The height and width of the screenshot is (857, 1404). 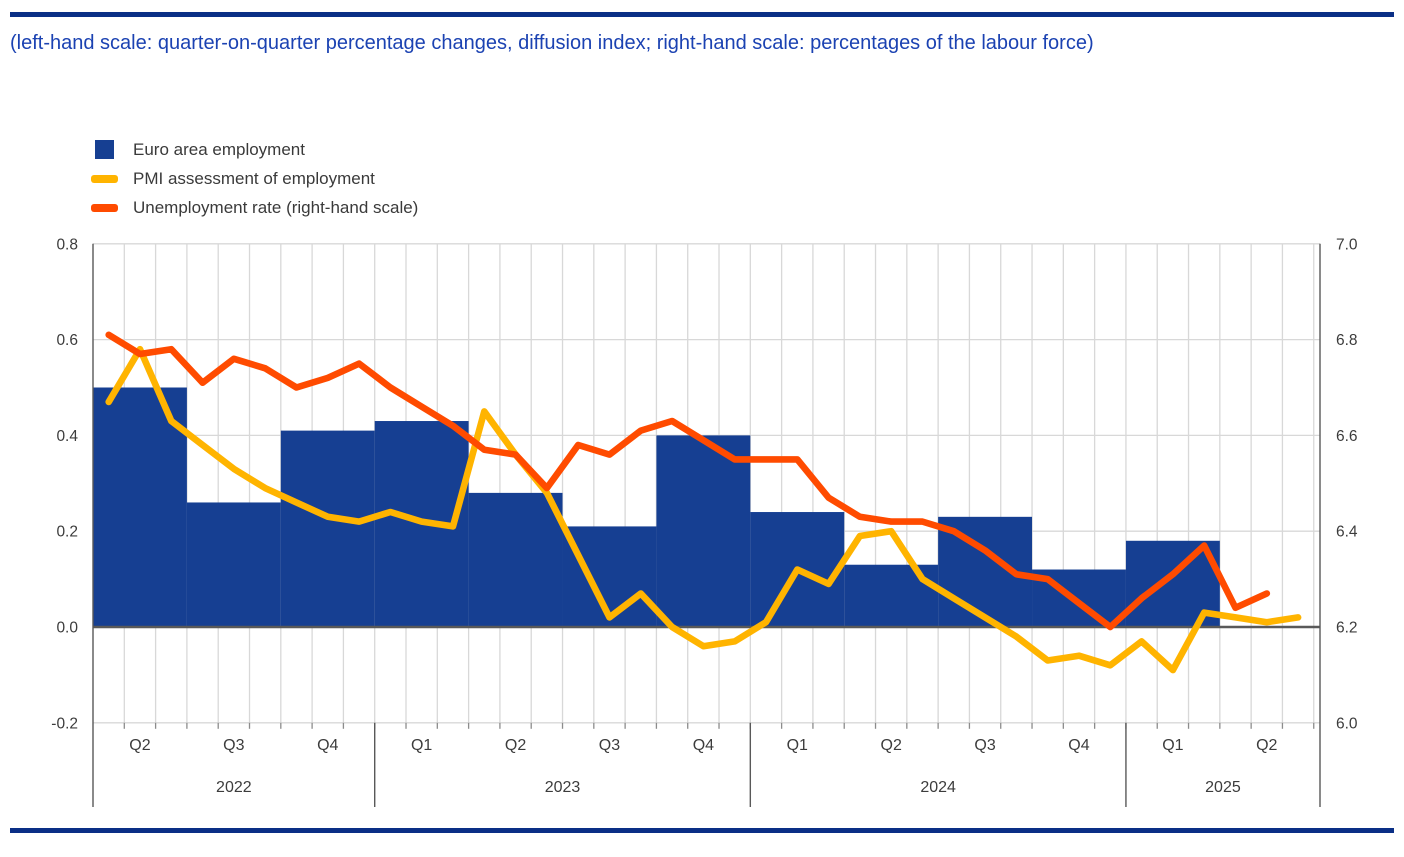 What do you see at coordinates (104, 207) in the screenshot?
I see `unemployment-series-swatch-icon` at bounding box center [104, 207].